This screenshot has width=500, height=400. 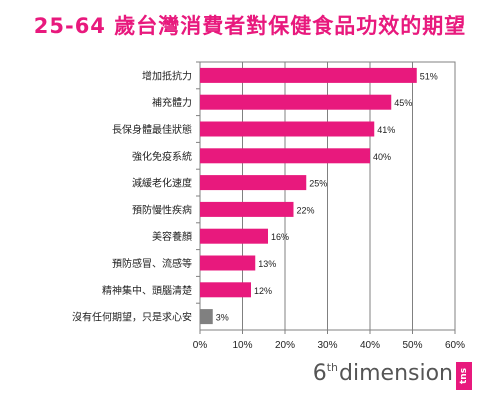 I want to click on x-tick-label: 0%, so click(x=200, y=345).